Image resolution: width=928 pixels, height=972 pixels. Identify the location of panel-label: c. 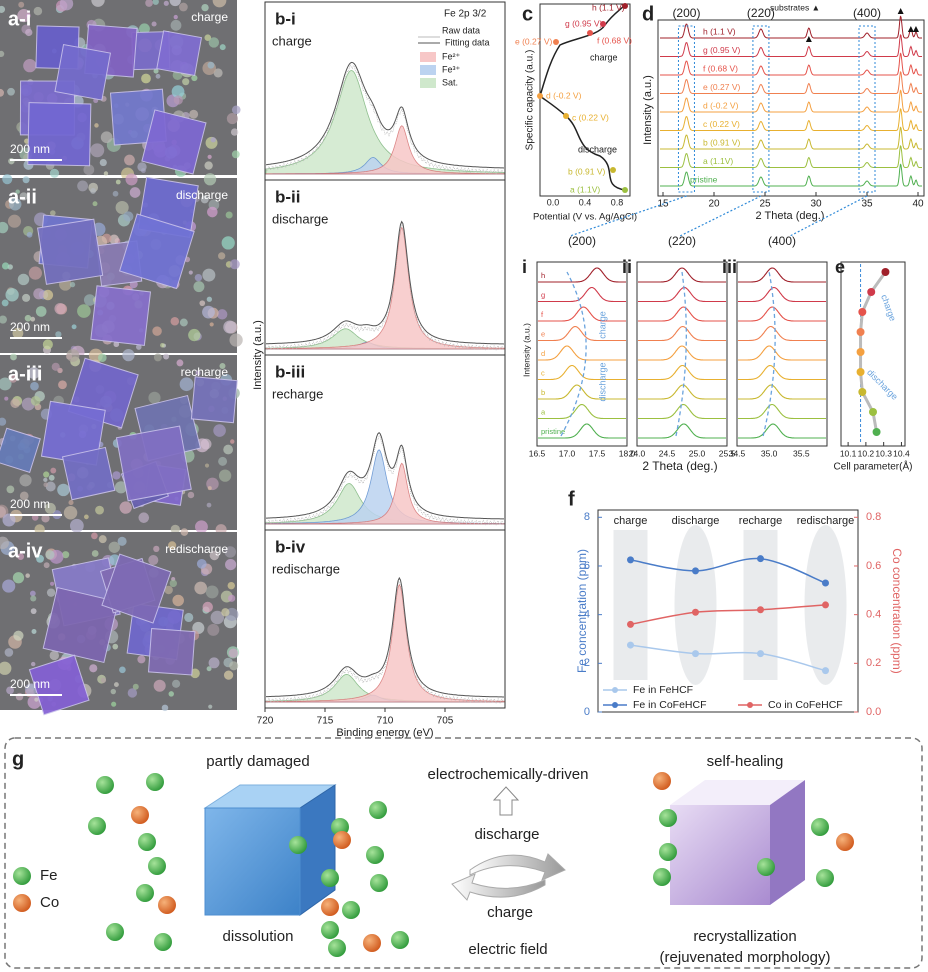
(527, 14).